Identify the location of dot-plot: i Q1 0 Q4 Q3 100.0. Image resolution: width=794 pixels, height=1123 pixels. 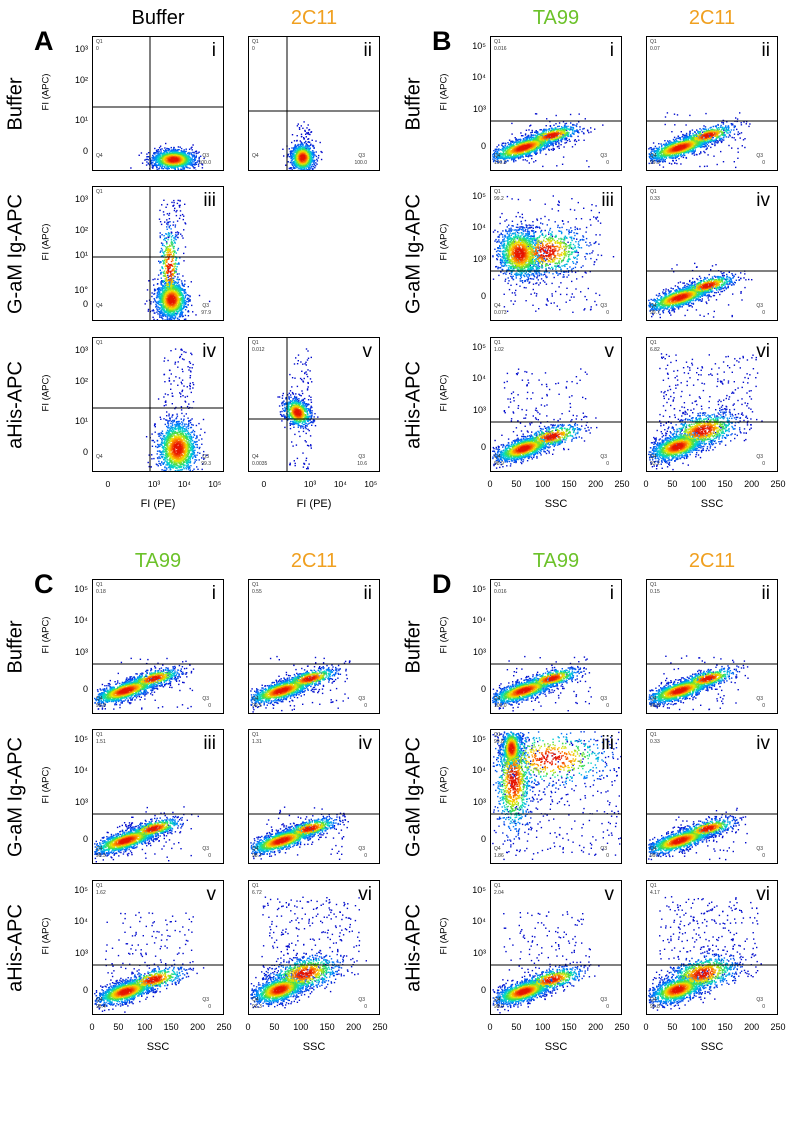
(158, 103).